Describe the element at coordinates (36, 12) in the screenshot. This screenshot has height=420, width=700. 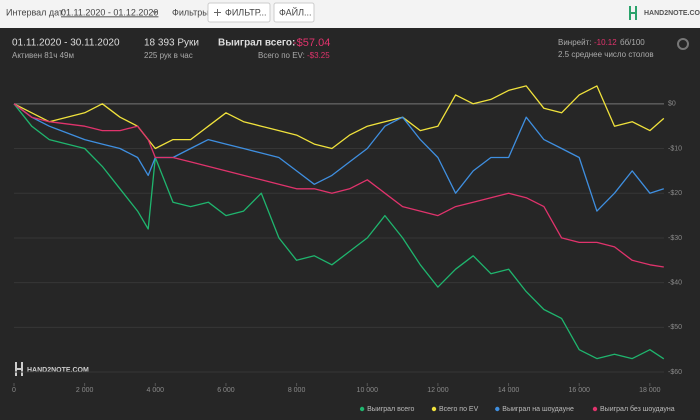
I see `date-label: Интервал дат:` at that location.